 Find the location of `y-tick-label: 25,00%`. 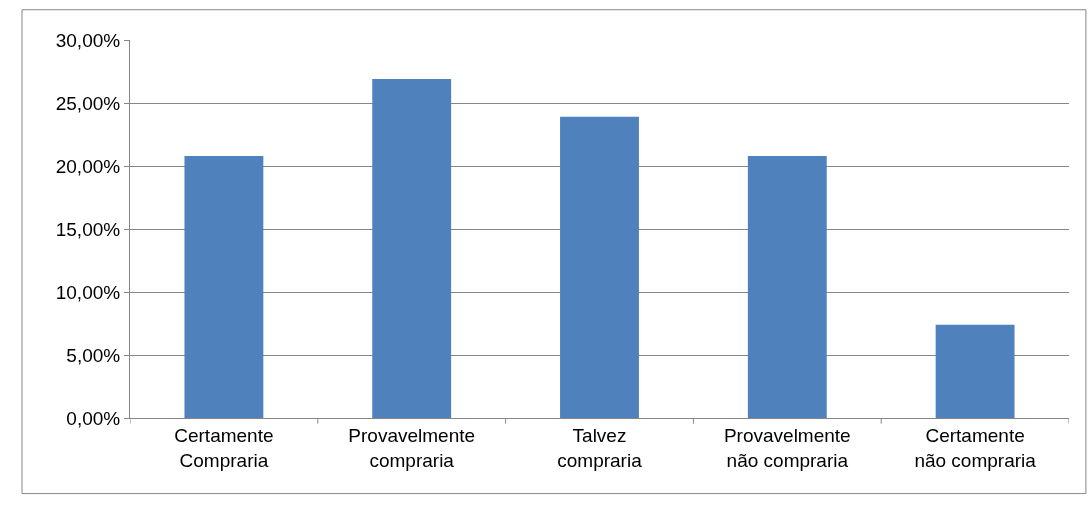

y-tick-label: 25,00% is located at coordinates (88, 103).